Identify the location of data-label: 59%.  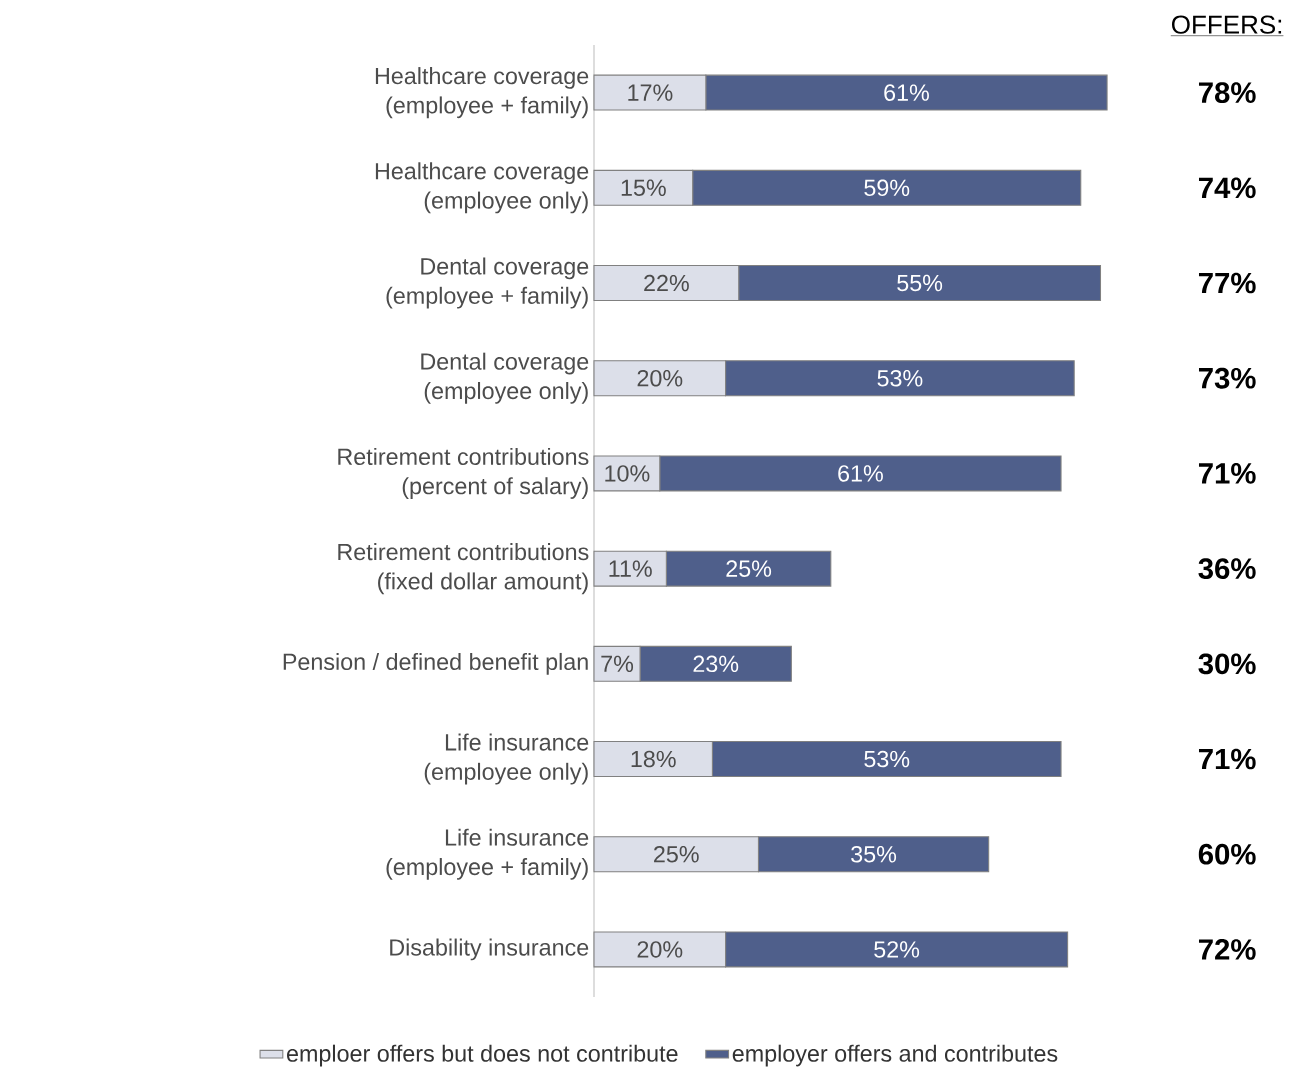
(887, 188).